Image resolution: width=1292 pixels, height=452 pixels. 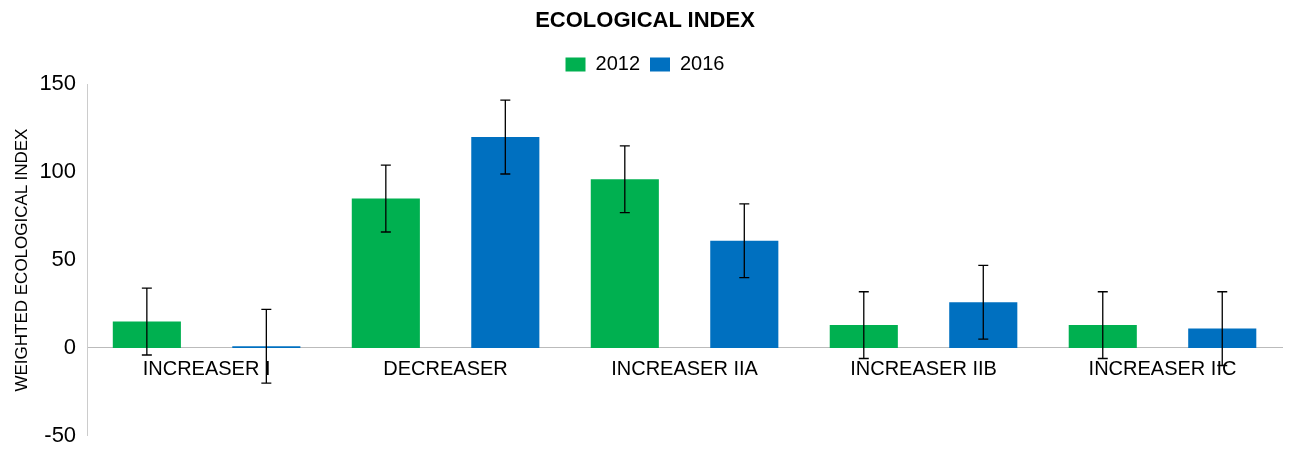 I want to click on x-tick-label: INCREASER I, so click(x=206, y=368).